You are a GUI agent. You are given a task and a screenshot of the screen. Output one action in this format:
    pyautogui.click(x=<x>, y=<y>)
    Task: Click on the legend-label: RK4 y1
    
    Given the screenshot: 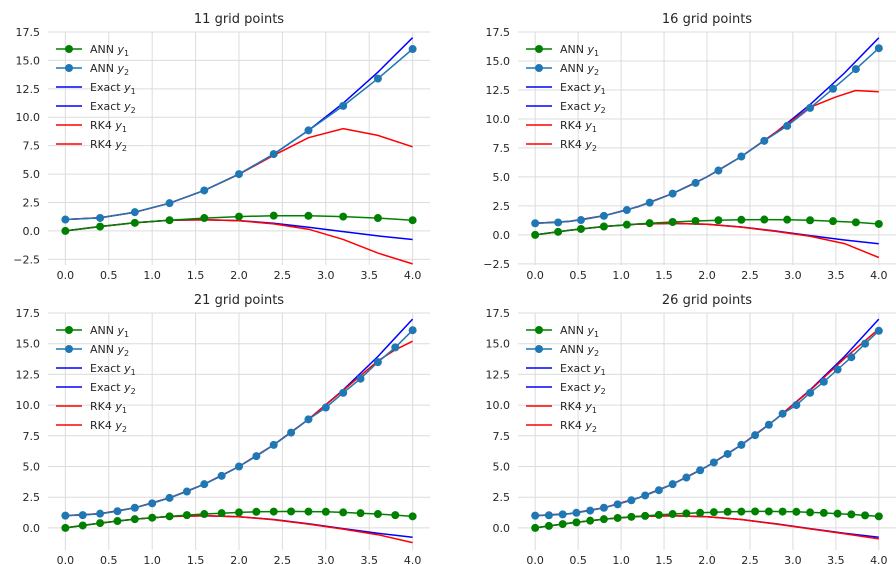 What is the action you would take?
    pyautogui.click(x=578, y=126)
    